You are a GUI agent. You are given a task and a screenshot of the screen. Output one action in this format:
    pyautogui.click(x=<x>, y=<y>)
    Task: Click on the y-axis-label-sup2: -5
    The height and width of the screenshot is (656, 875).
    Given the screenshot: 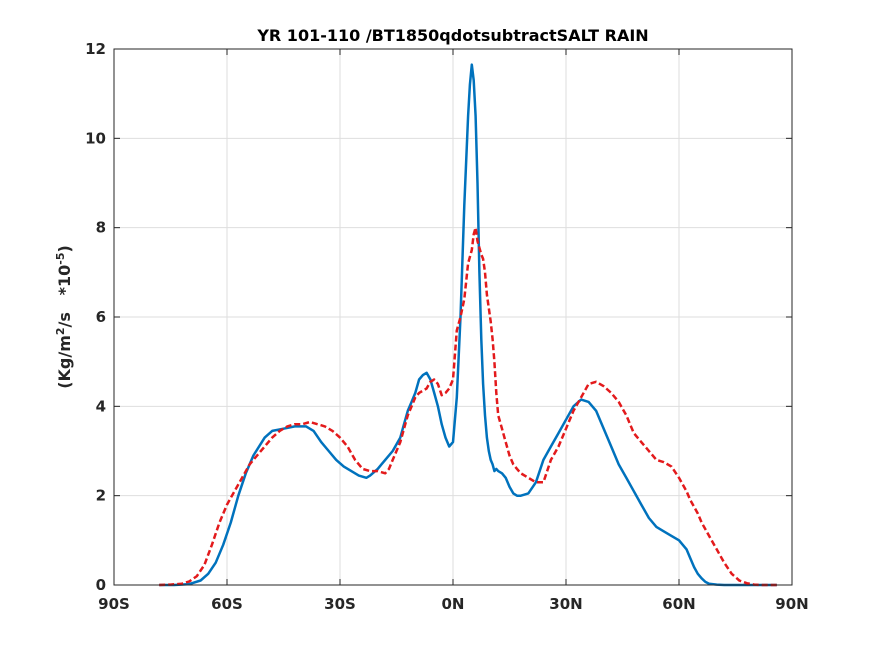 What is the action you would take?
    pyautogui.click(x=60, y=259)
    